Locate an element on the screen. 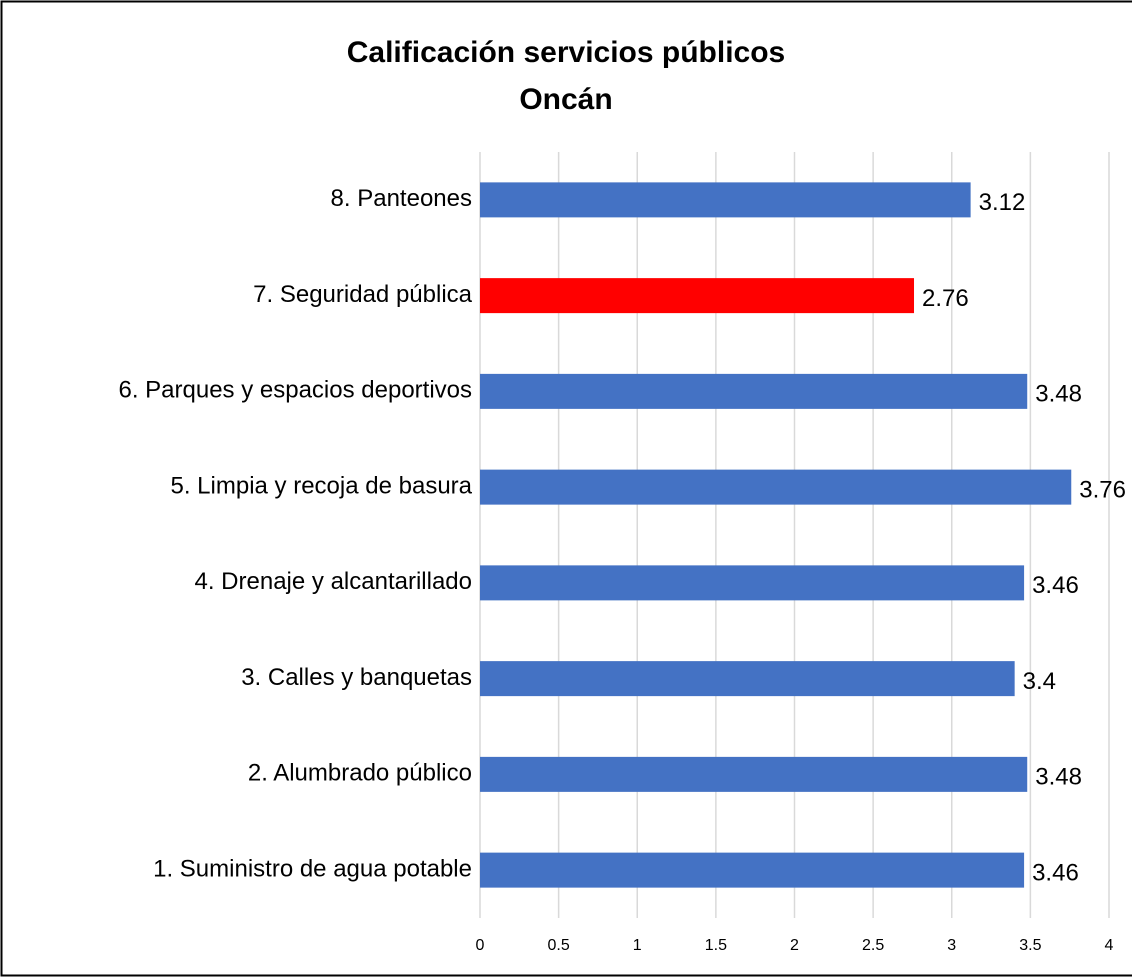  x-tick-label: 0.5 is located at coordinates (559, 945).